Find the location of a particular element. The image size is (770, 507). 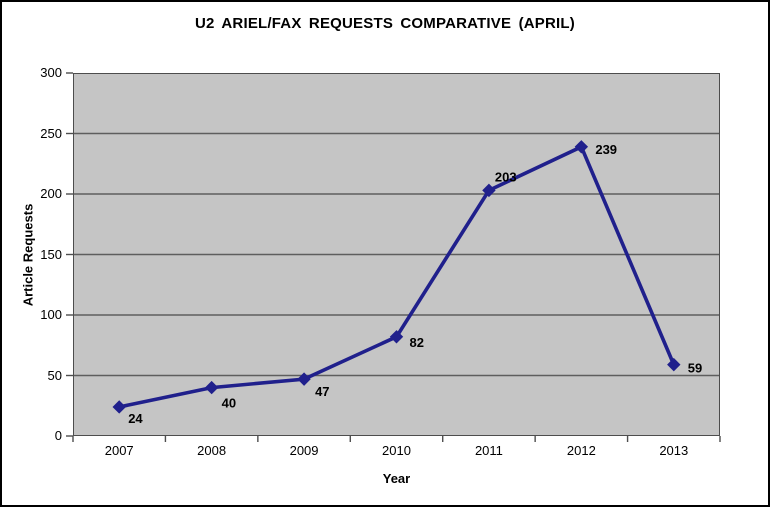

x-tick-label: 2008 is located at coordinates (212, 450).